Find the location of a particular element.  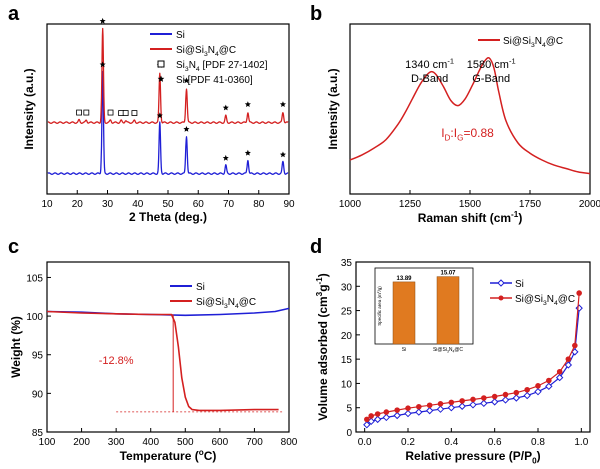

c-ylabel: Weight (%) is located at coordinates (16, 347).